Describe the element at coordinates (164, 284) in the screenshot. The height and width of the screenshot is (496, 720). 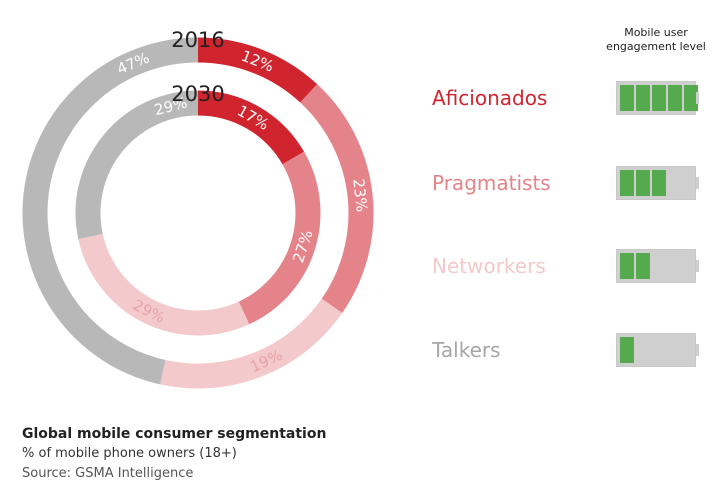
I see `ring-2030-networkers-arc` at that location.